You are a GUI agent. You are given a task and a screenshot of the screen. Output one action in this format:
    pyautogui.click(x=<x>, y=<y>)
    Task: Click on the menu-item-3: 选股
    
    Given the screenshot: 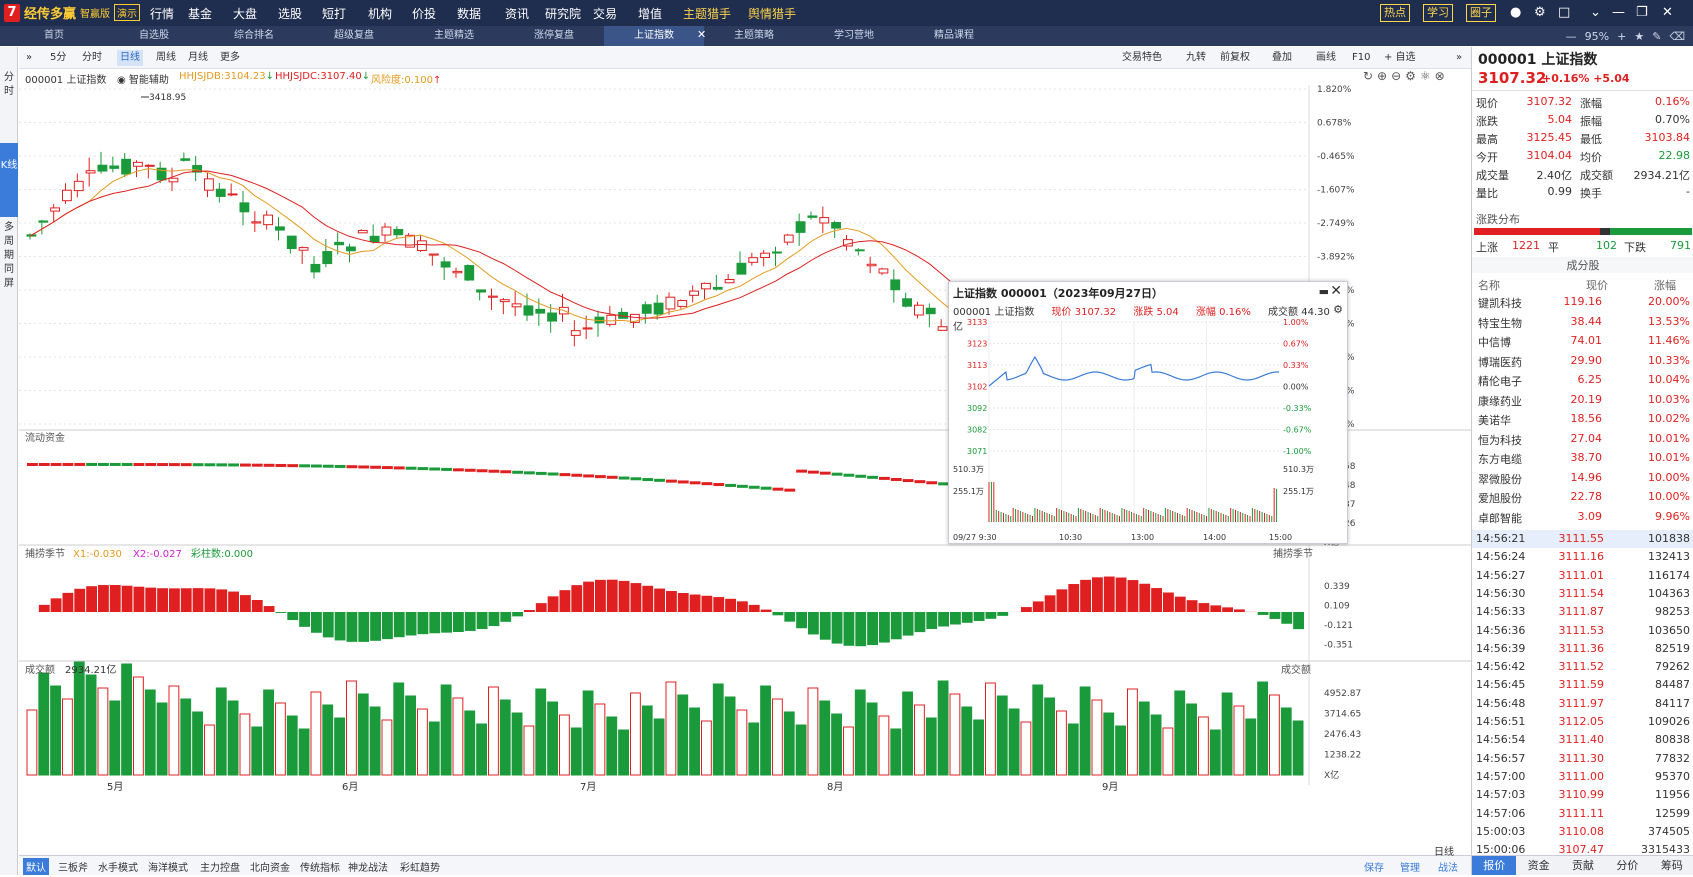 What is the action you would take?
    pyautogui.click(x=290, y=13)
    